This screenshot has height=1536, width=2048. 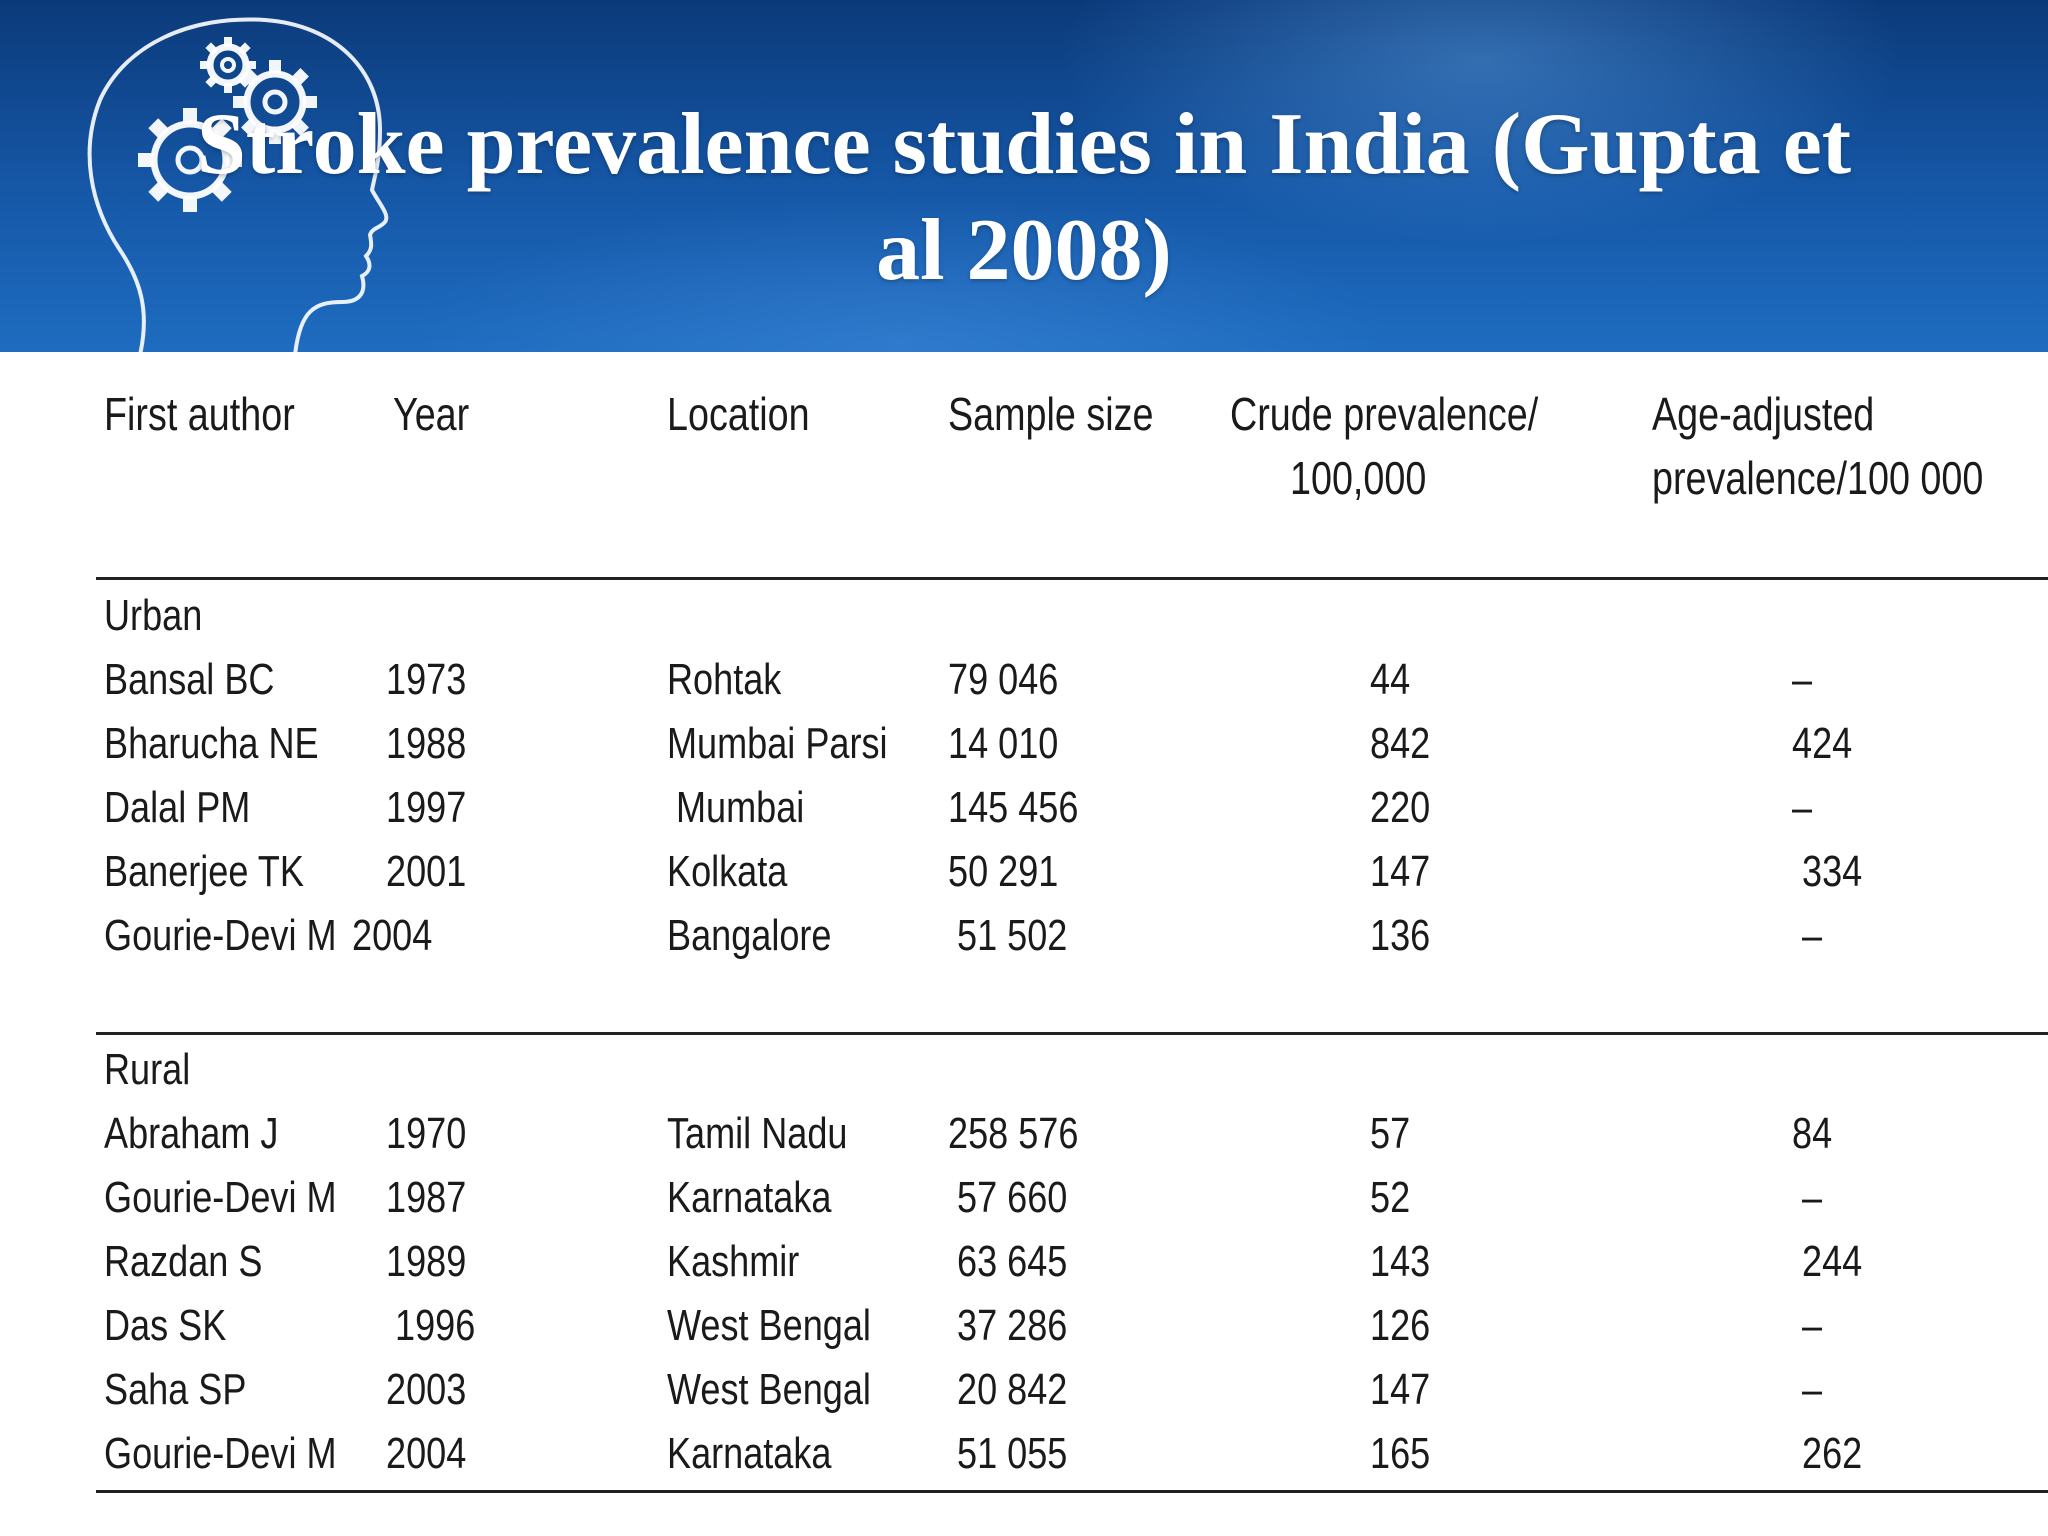 I want to click on header-sample-size: Sample size, so click(x=1051, y=414).